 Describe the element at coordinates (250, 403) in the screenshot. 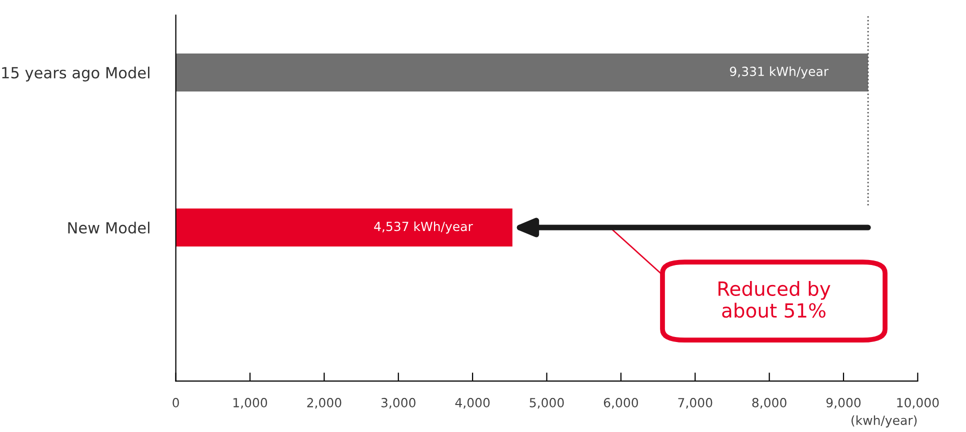

I see `x-tick-label: 1,000` at that location.